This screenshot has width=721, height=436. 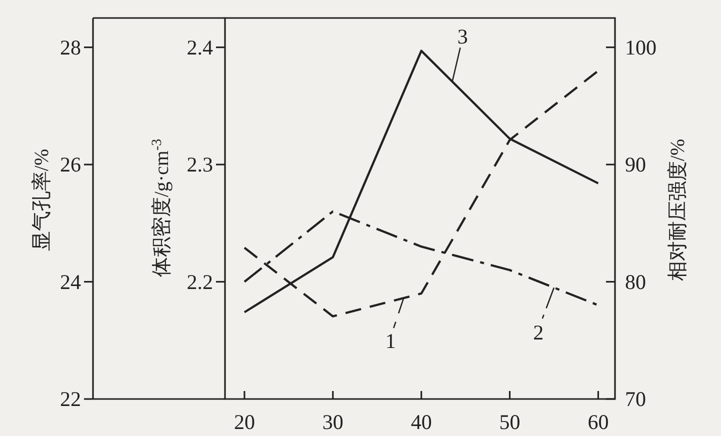 What do you see at coordinates (598, 422) in the screenshot?
I see `x-tick-label: 60` at bounding box center [598, 422].